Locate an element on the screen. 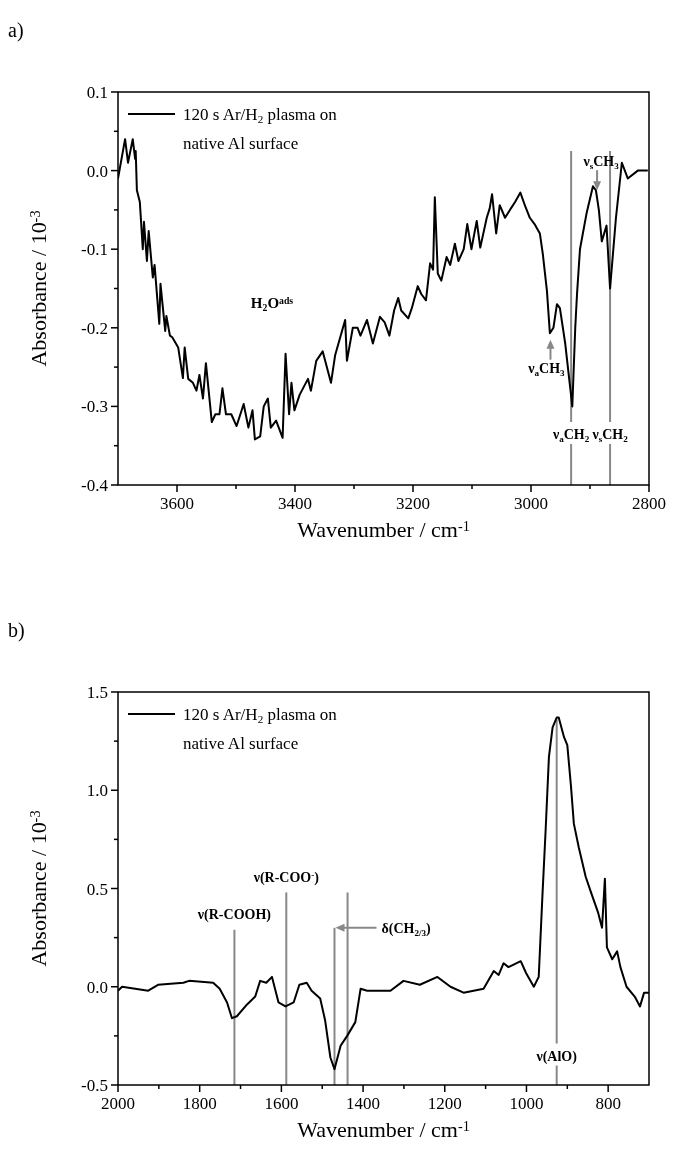 The height and width of the screenshot is (1163, 675). x-tick-label: 2000 is located at coordinates (118, 1103).